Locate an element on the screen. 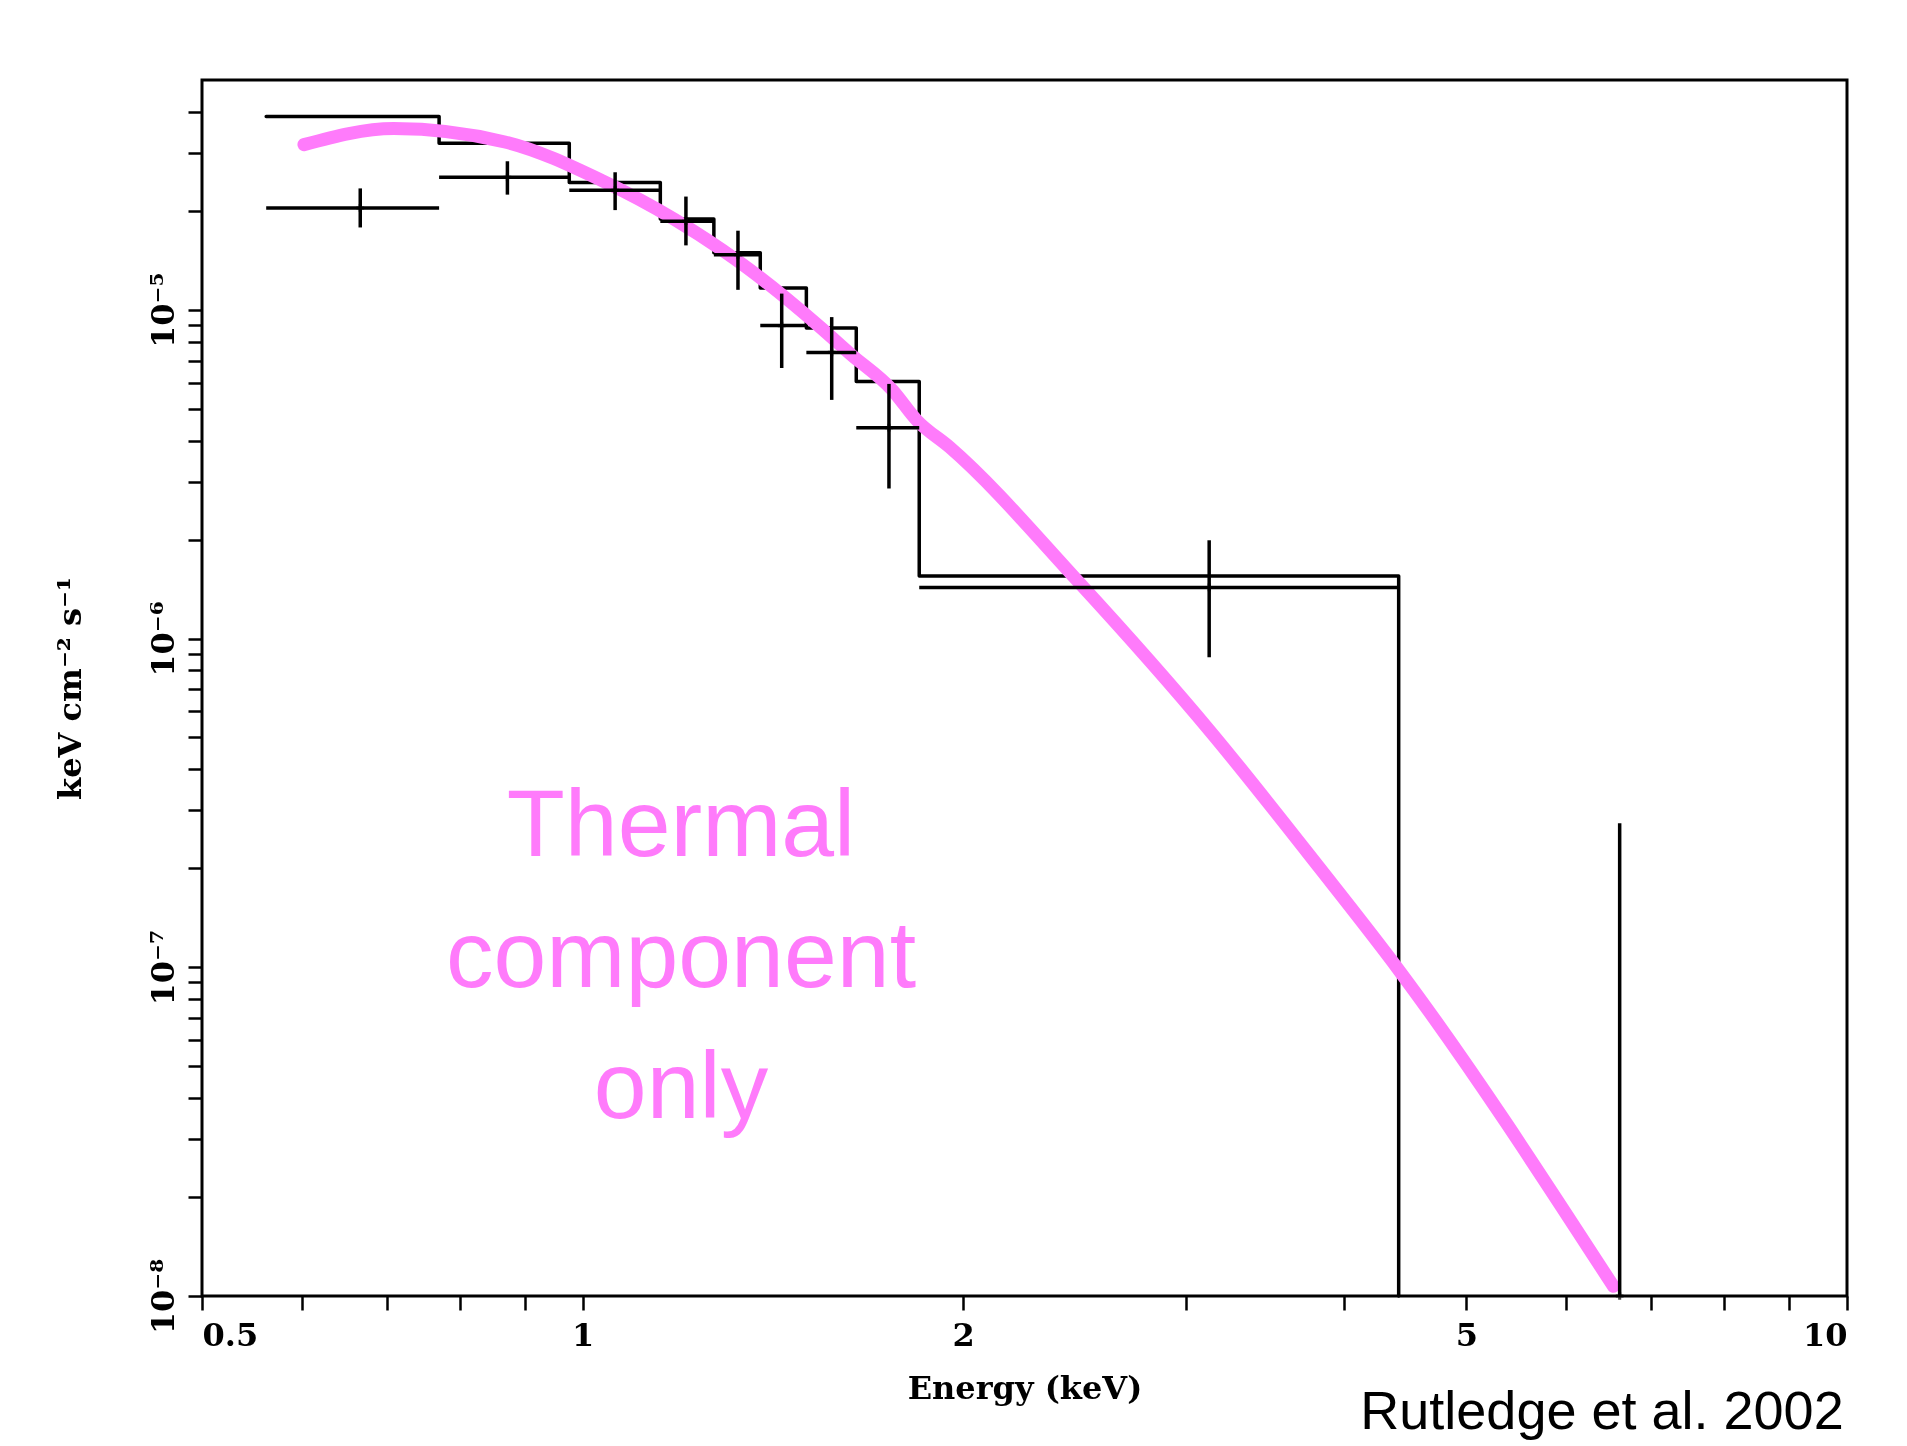 This screenshot has width=1907, height=1446. x-axis-title: Energy (keV) is located at coordinates (1025, 1387).